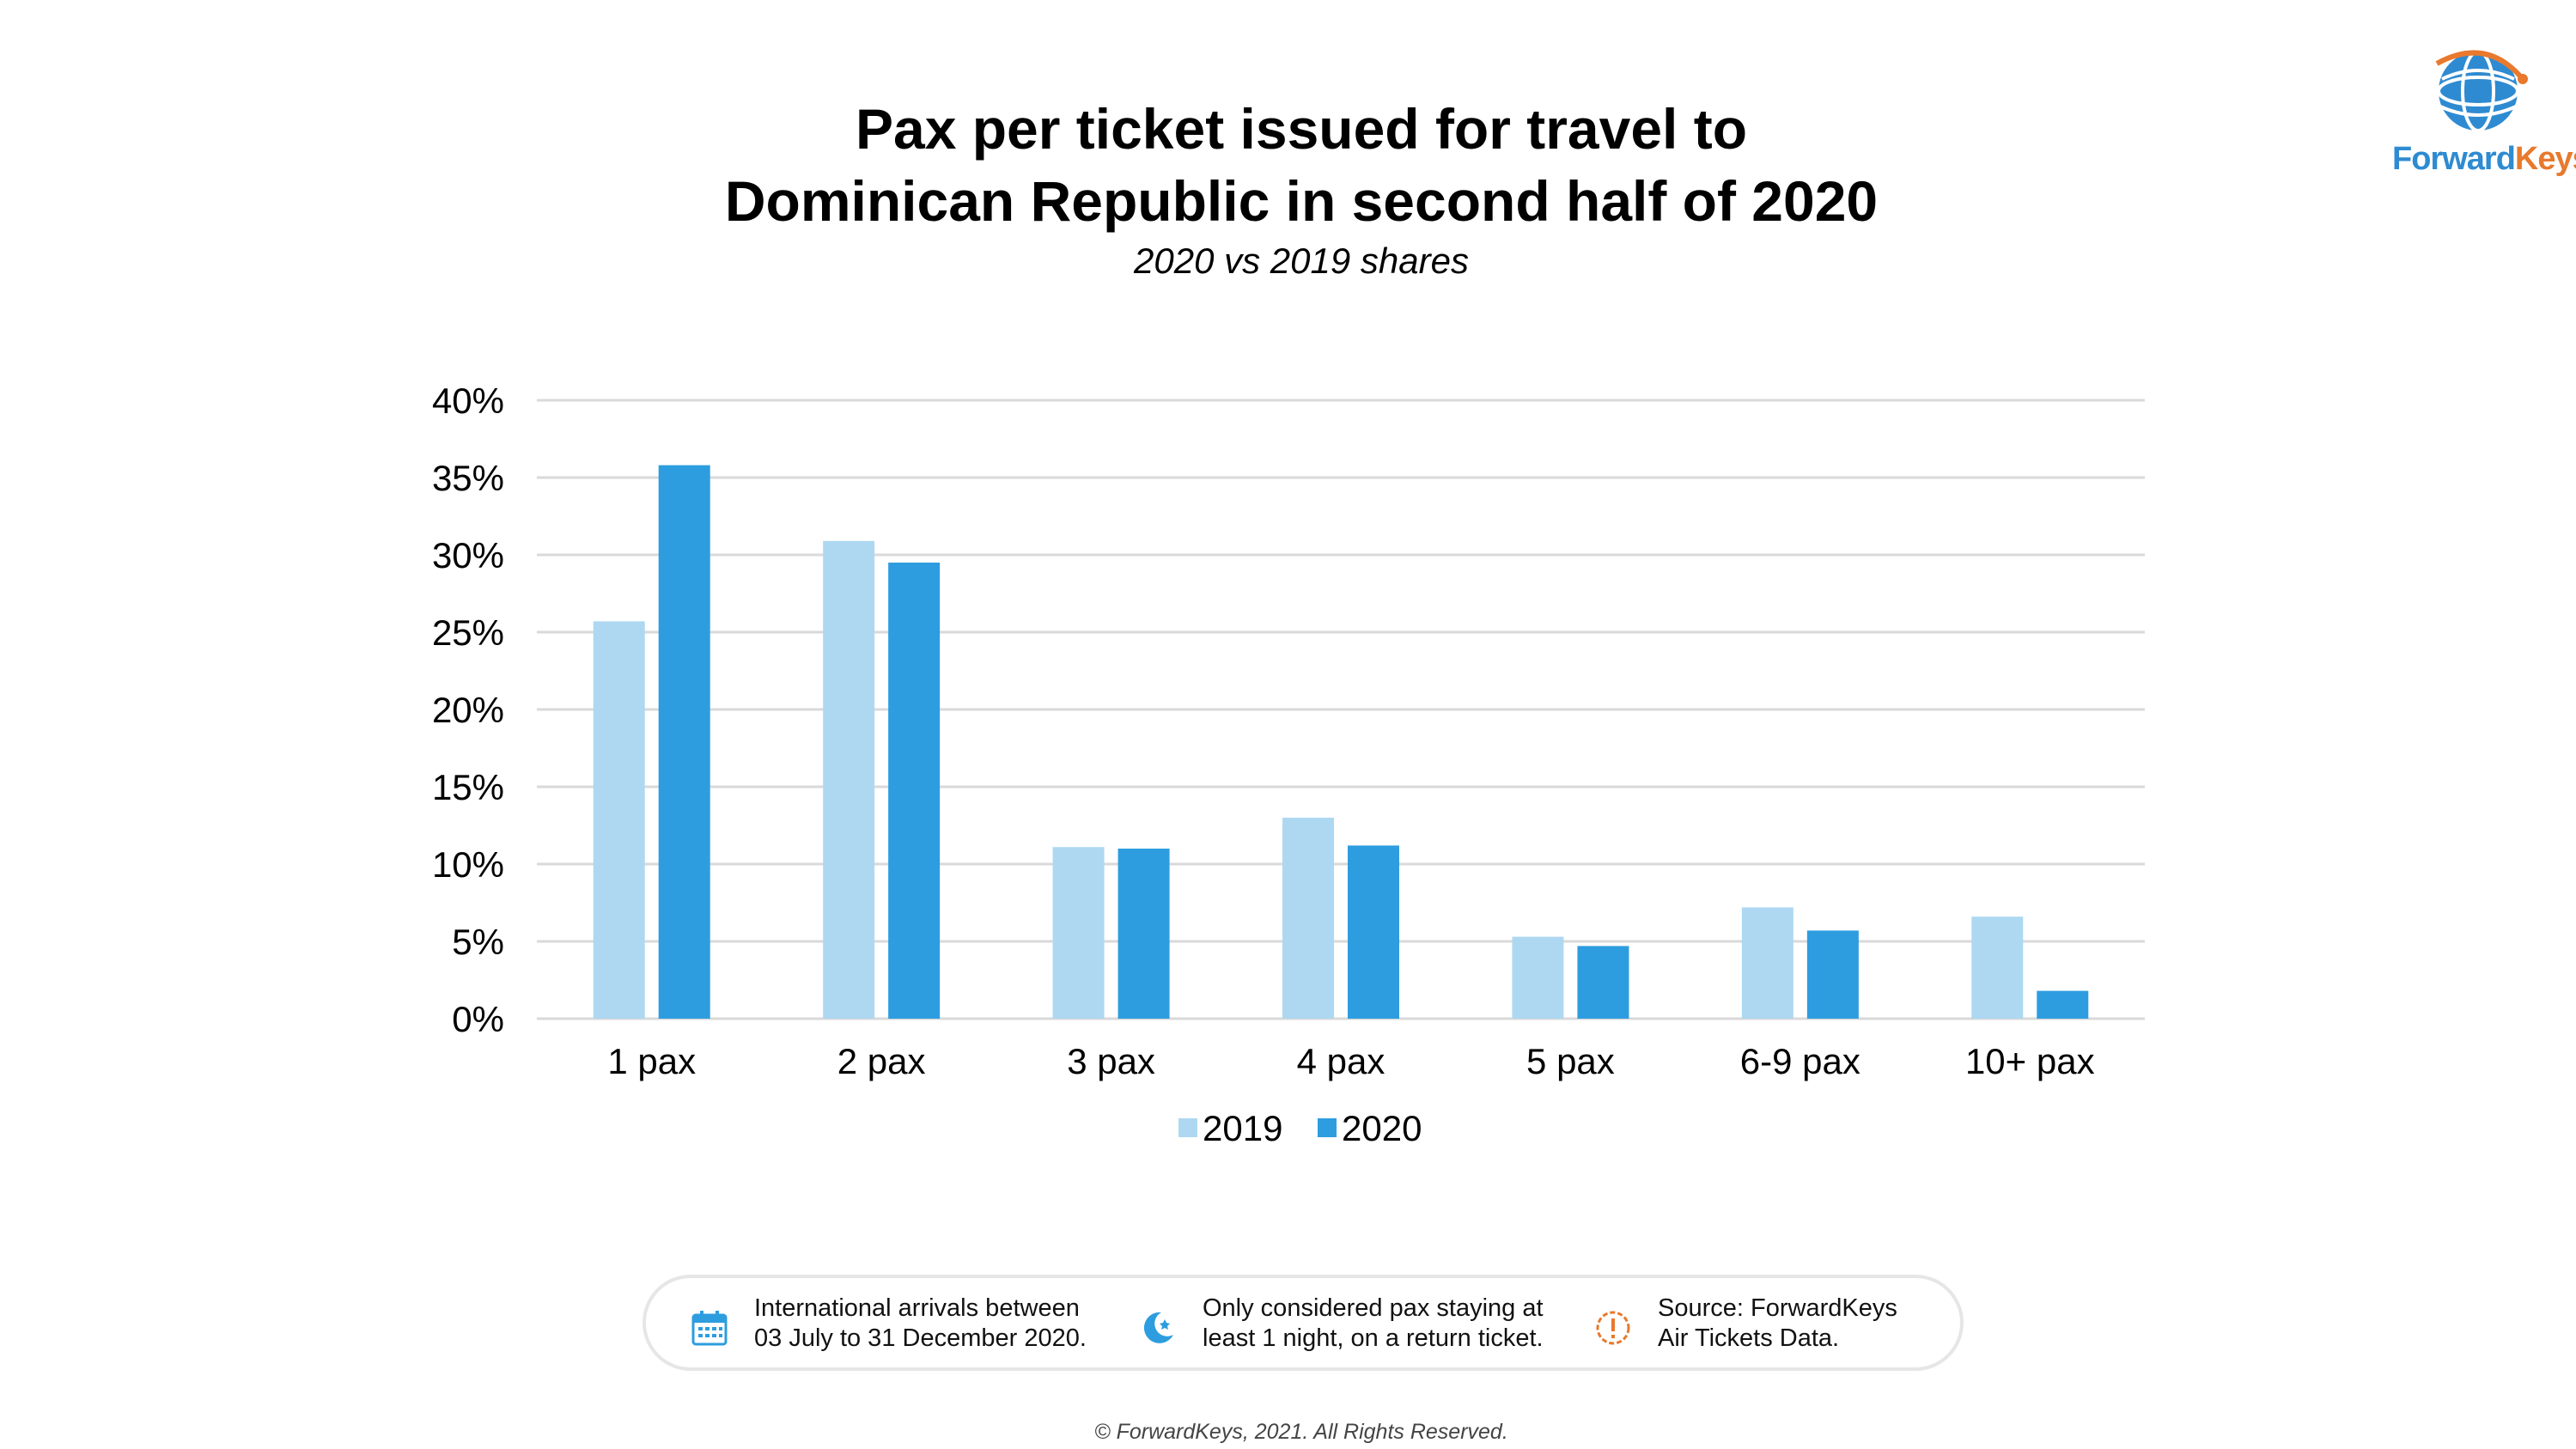  What do you see at coordinates (1341, 1061) in the screenshot?
I see `x-tick-label: 4 pax` at bounding box center [1341, 1061].